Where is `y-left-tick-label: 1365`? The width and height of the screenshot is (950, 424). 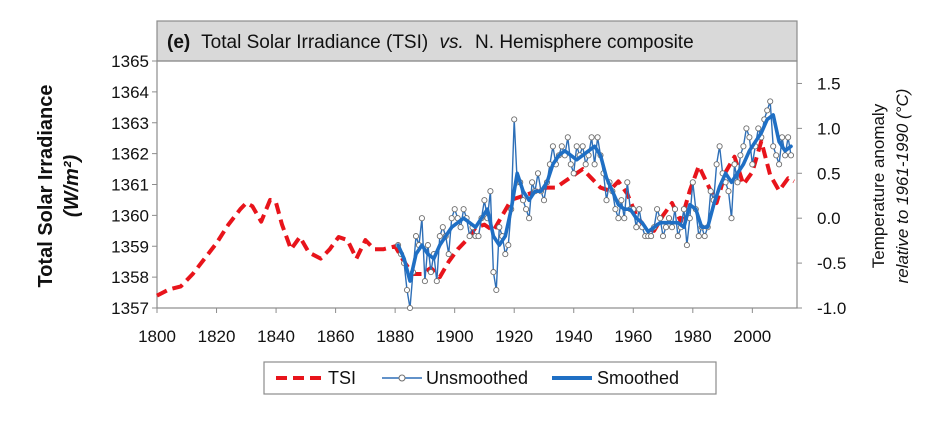
y-left-tick-label: 1365 is located at coordinates (130, 61).